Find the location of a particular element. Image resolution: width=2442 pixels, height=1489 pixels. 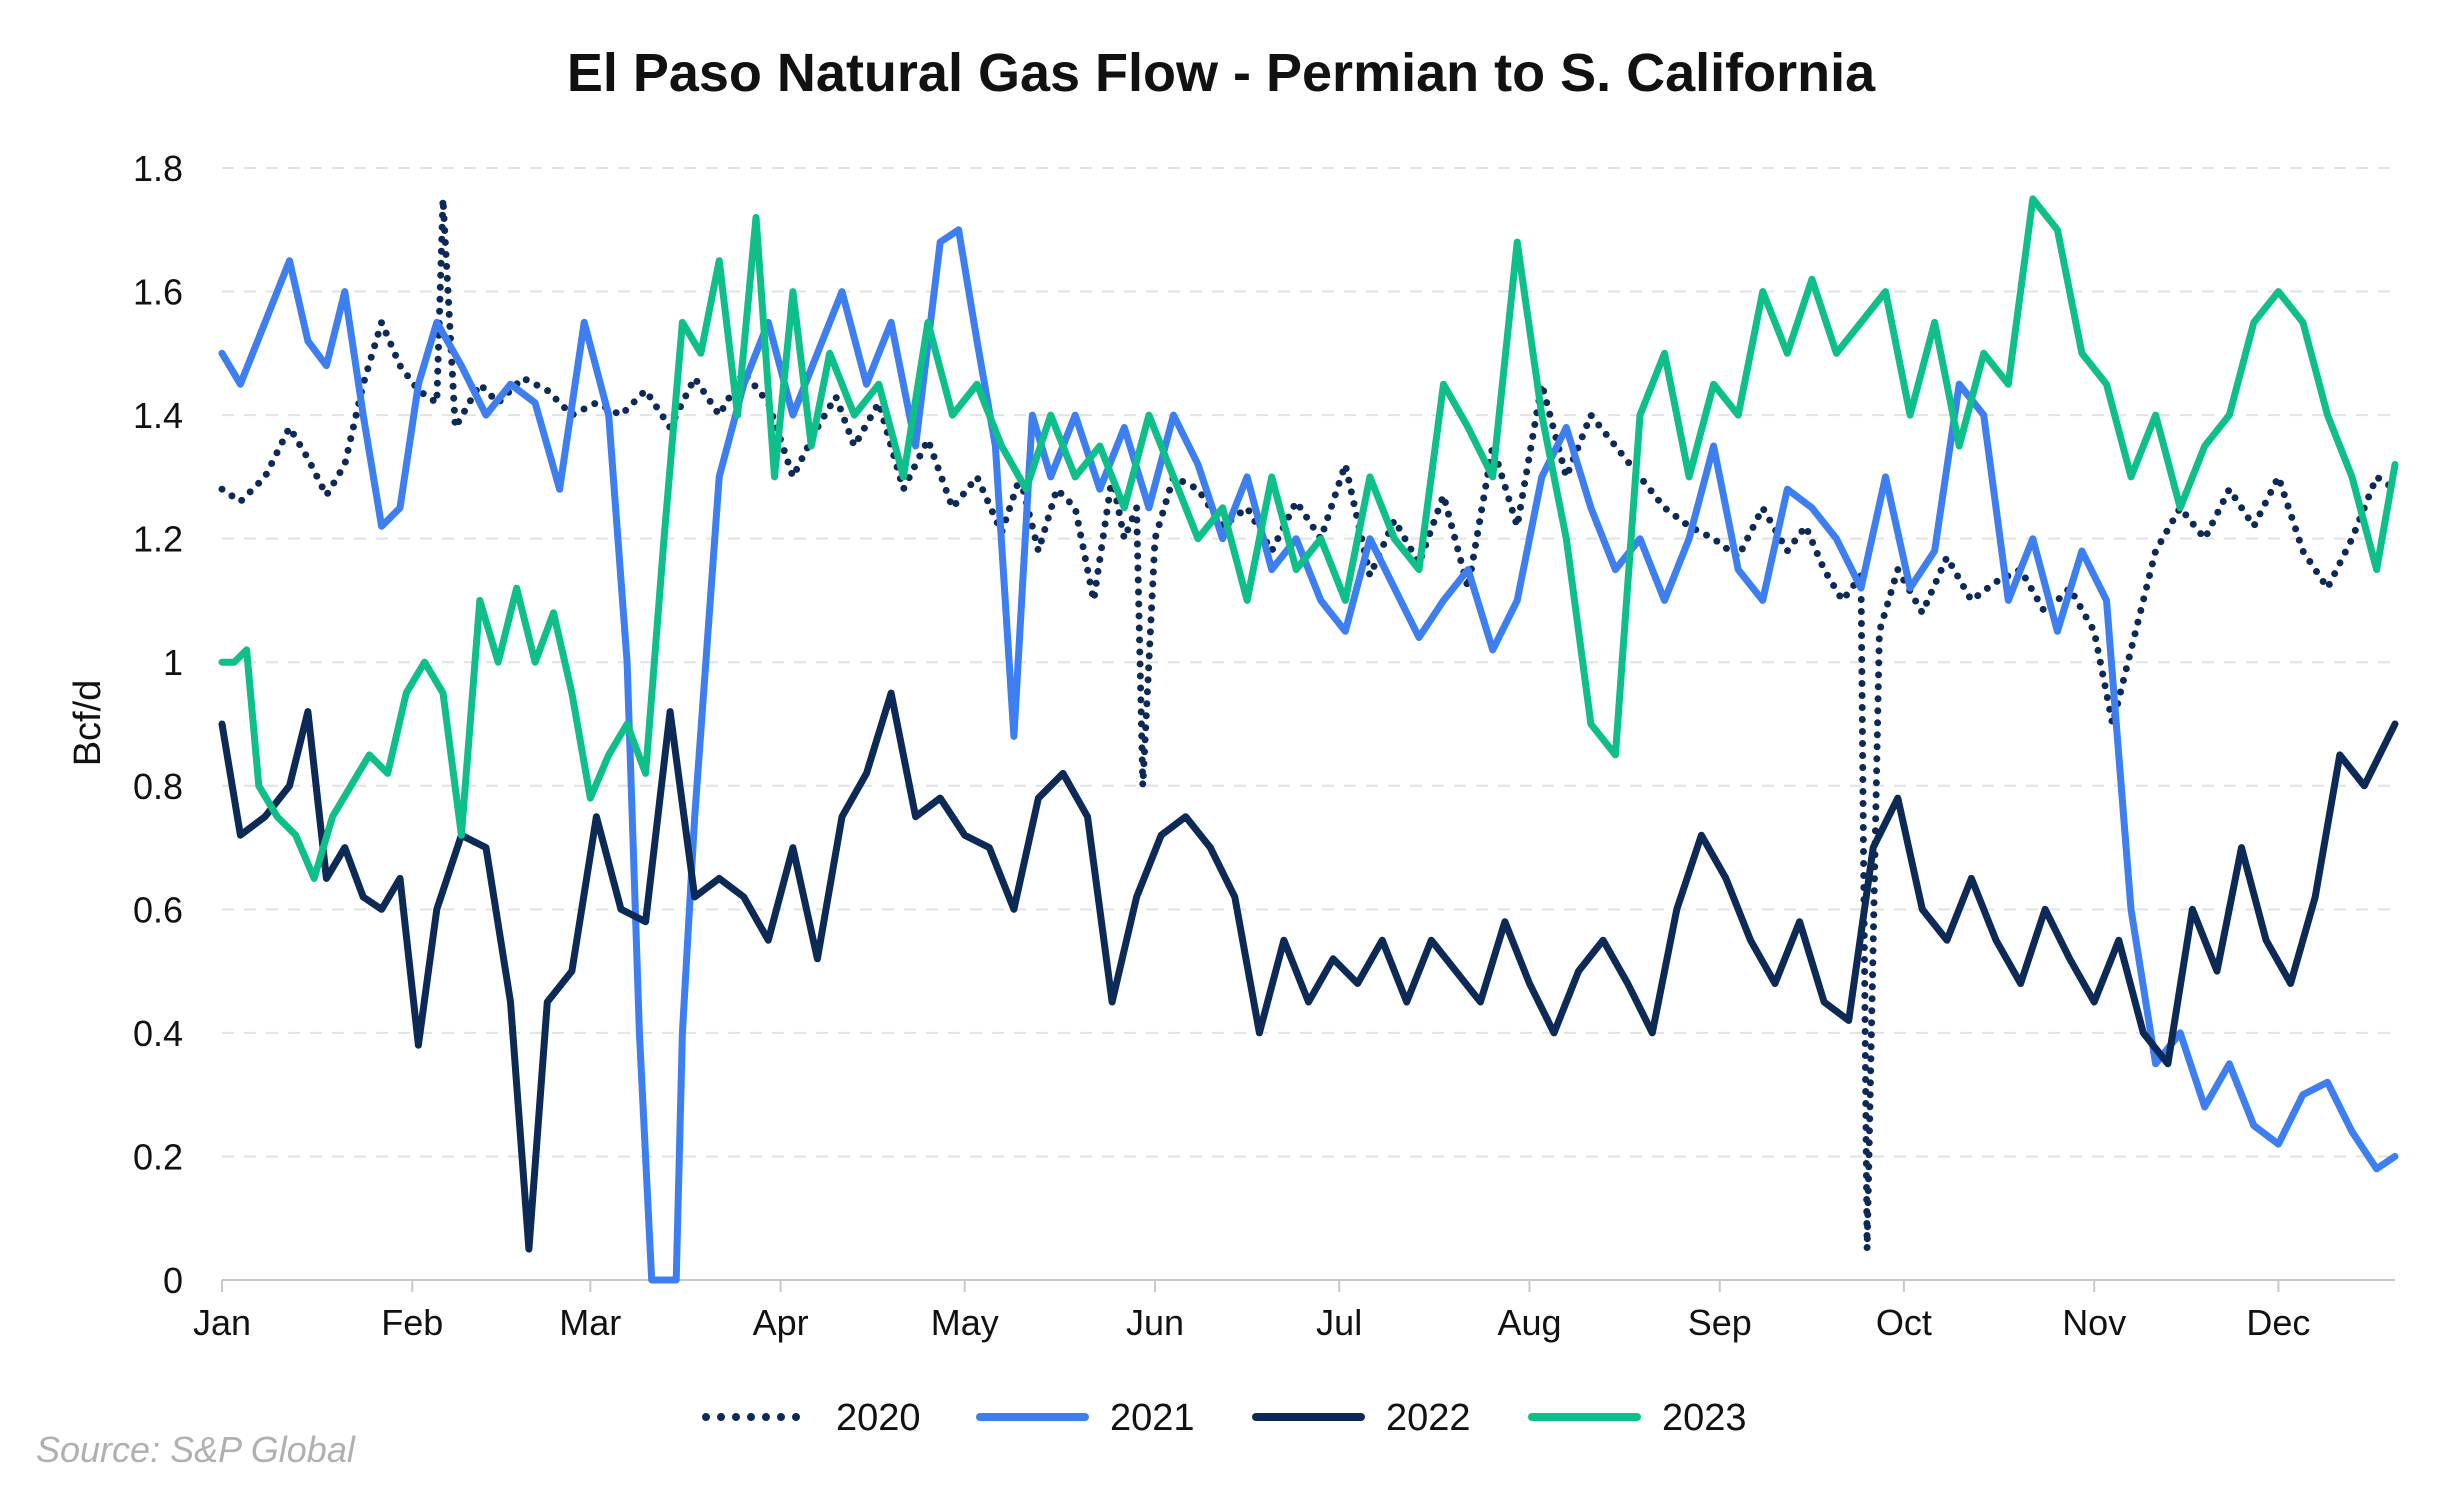

x-tick-label: Dec is located at coordinates (2278, 1322).